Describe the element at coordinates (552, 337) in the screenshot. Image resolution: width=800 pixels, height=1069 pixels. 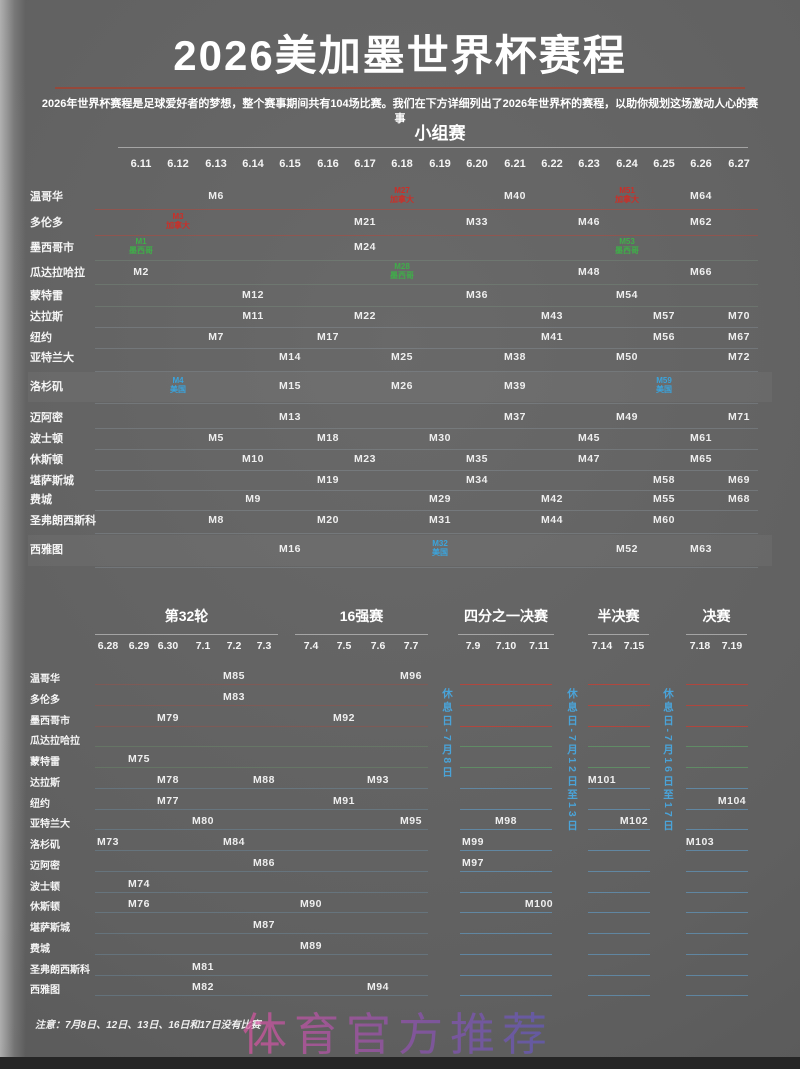
I see `match-marker: M41` at that location.